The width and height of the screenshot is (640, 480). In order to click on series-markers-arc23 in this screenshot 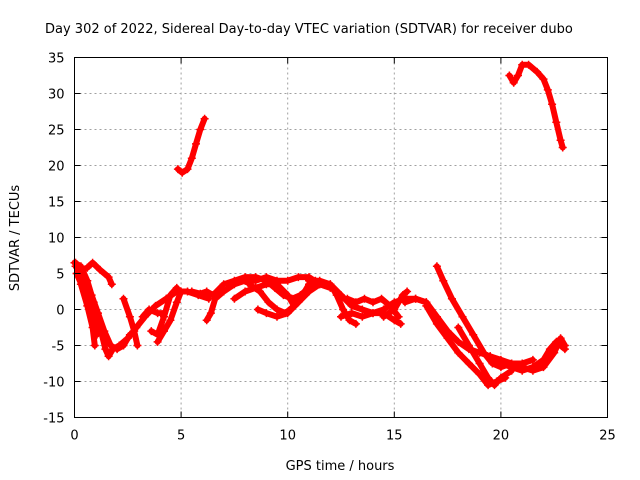, I will do `click(485, 356)`.